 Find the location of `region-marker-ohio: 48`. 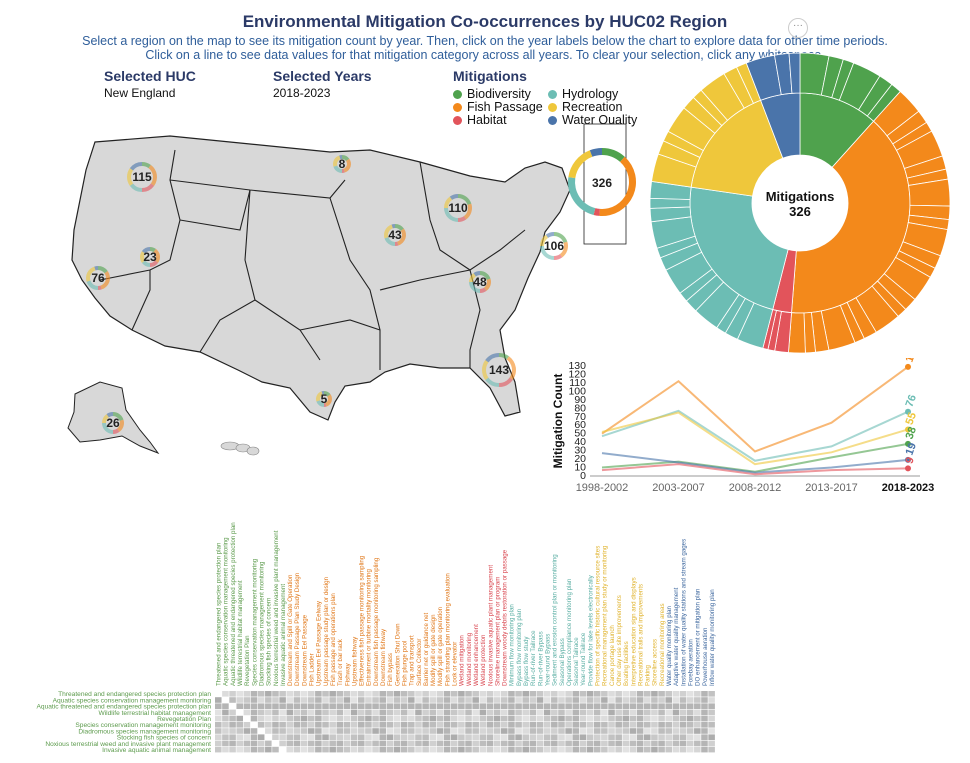

region-marker-ohio: 48 is located at coordinates (480, 282).